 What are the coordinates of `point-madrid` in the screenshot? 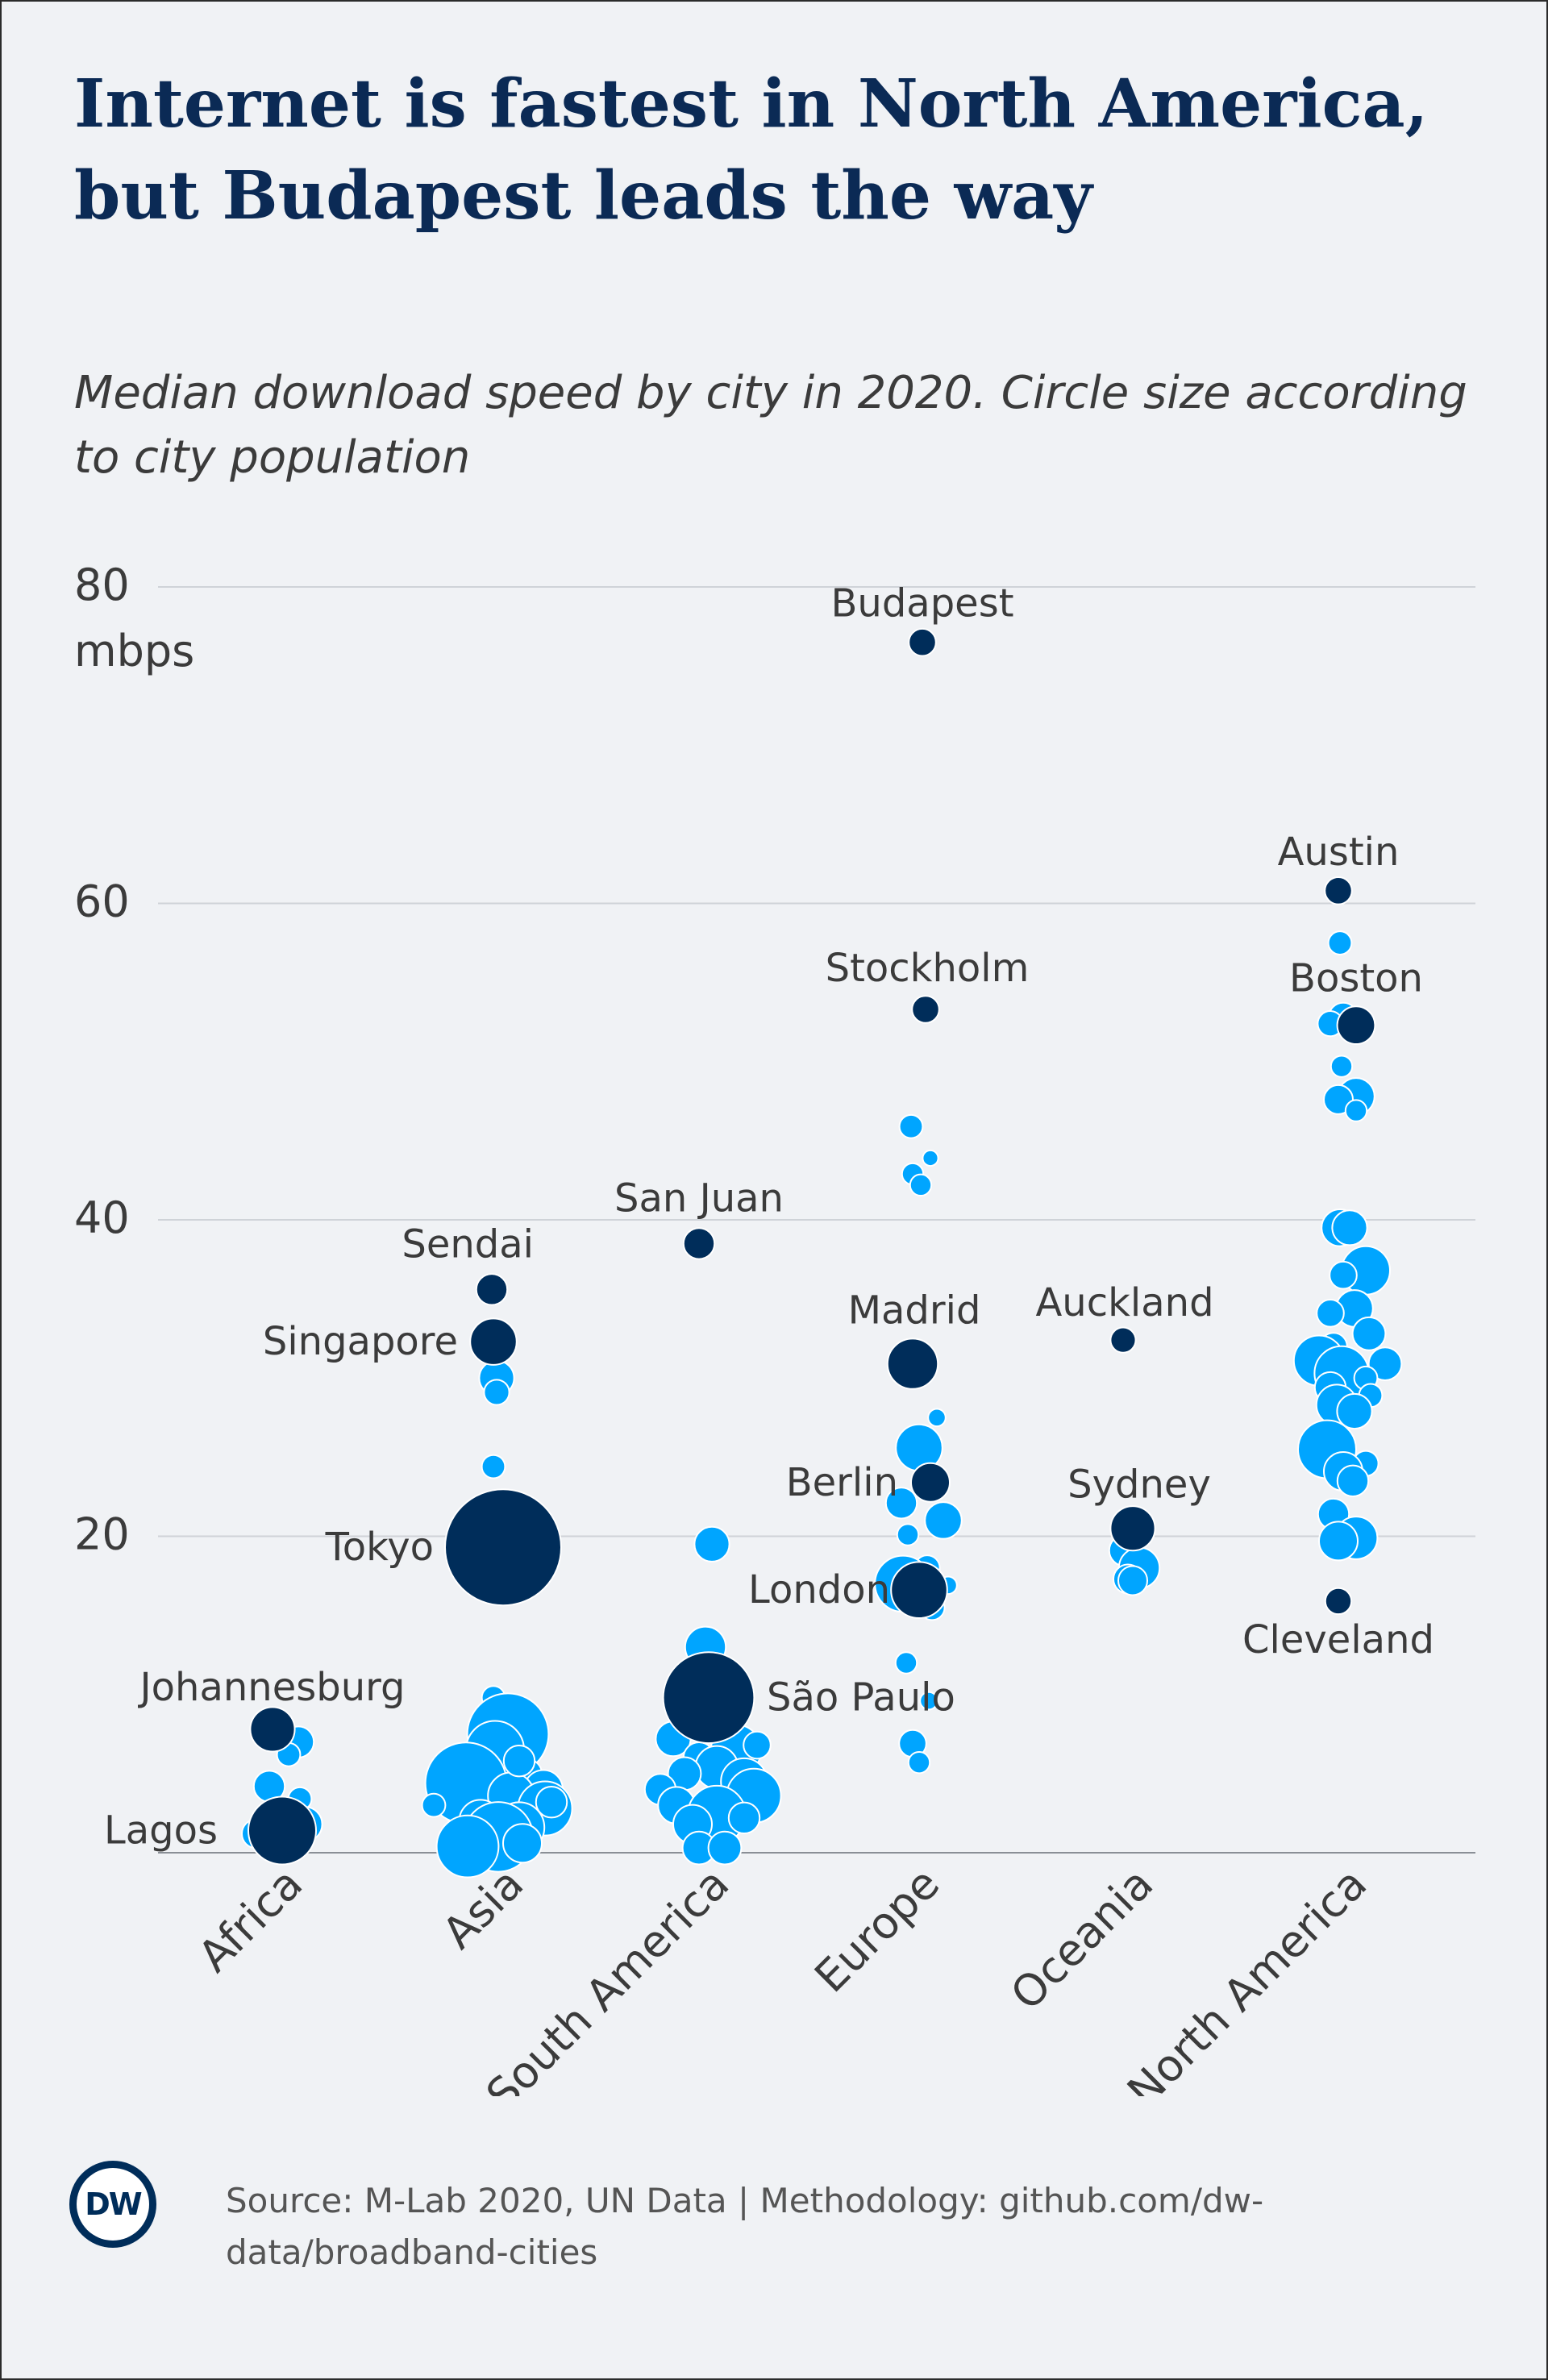 It's located at (913, 1364).